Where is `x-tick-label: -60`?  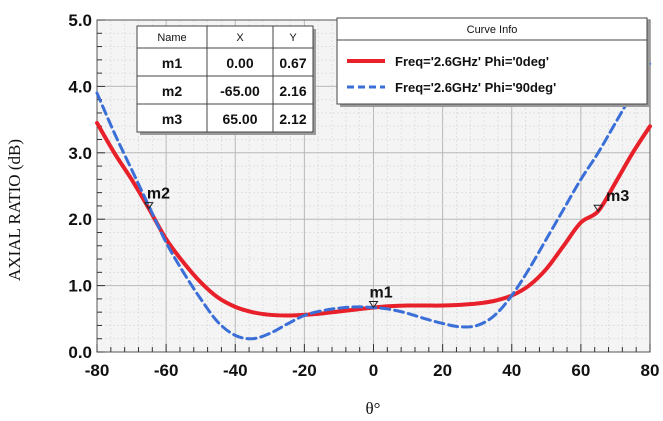
x-tick-label: -60 is located at coordinates (166, 370).